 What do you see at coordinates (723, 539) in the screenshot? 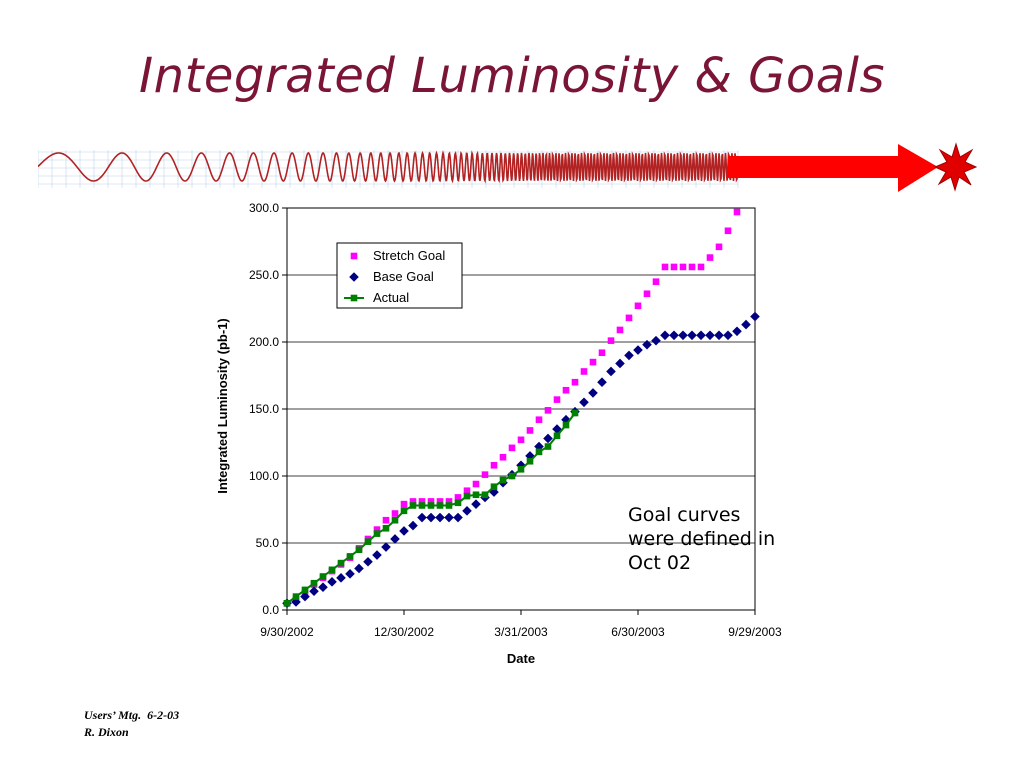
I see `goal-definition-note: Goal curves were defined in Oct 02` at bounding box center [723, 539].